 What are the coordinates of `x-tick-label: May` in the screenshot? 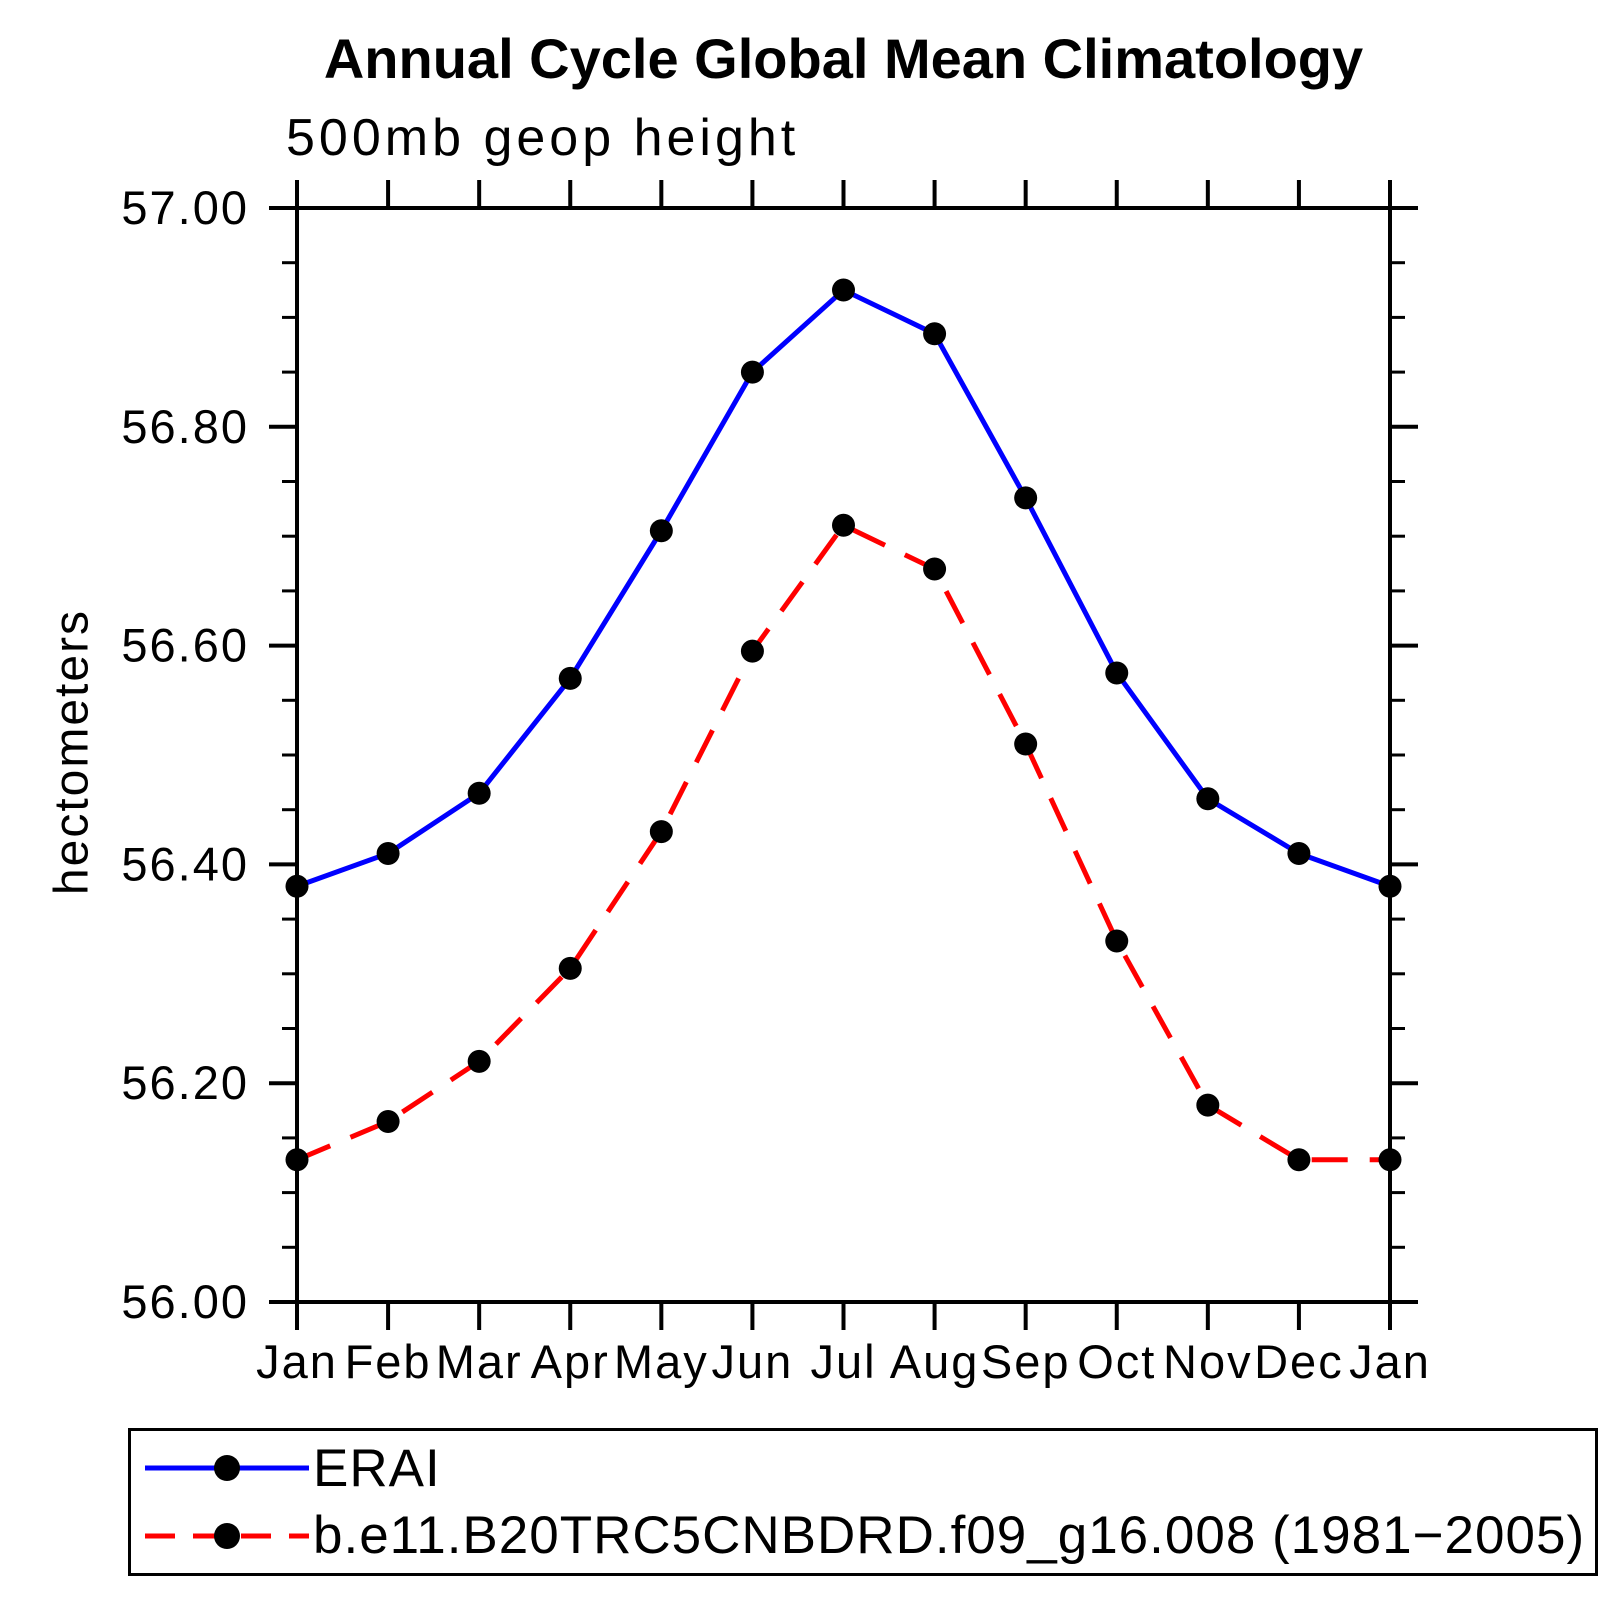 It's located at (661, 1361).